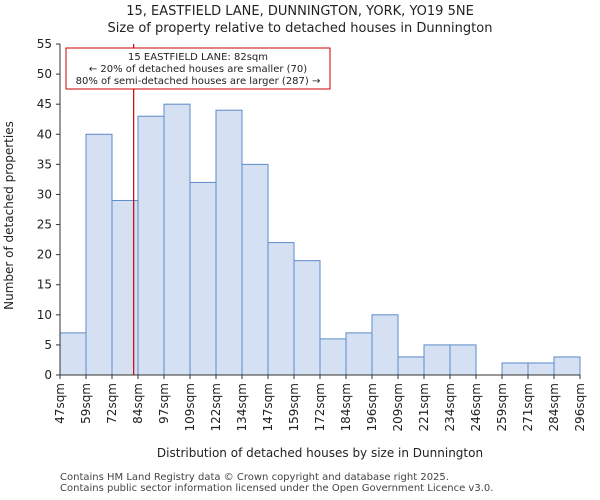 This screenshot has width=600, height=500. What do you see at coordinates (190, 407) in the screenshot?
I see `x-tick-label: 109sqm` at bounding box center [190, 407].